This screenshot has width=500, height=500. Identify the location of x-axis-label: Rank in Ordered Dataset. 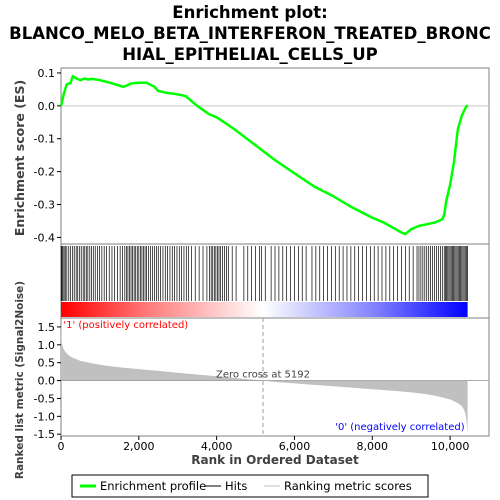
(275, 460).